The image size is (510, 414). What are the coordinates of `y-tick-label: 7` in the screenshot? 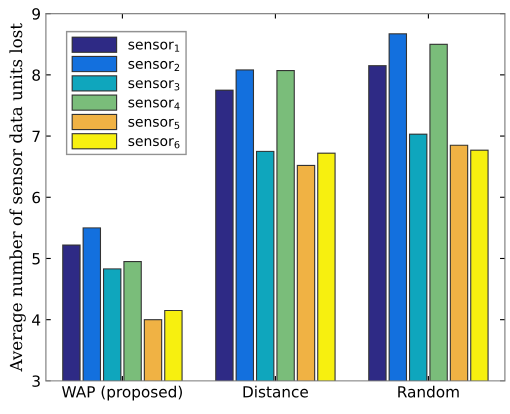 It's located at (36, 136).